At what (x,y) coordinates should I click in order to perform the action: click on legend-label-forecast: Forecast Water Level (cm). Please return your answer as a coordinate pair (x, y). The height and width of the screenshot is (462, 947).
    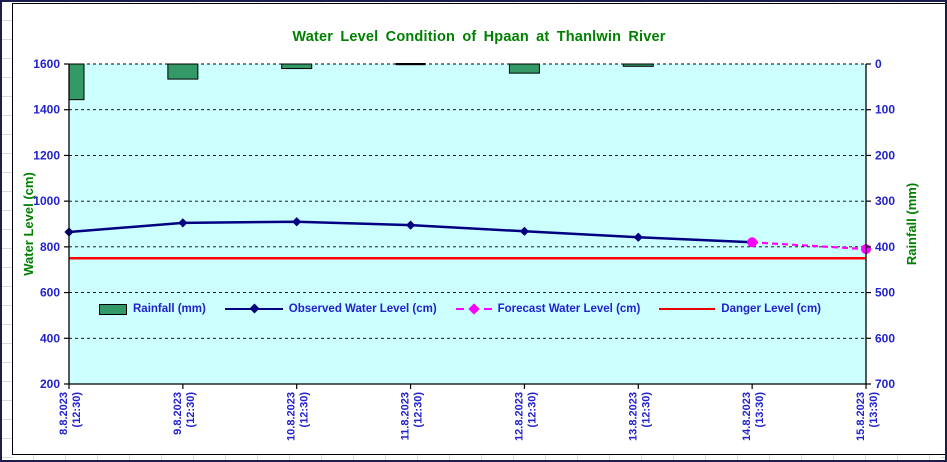
    Looking at the image, I should click on (569, 309).